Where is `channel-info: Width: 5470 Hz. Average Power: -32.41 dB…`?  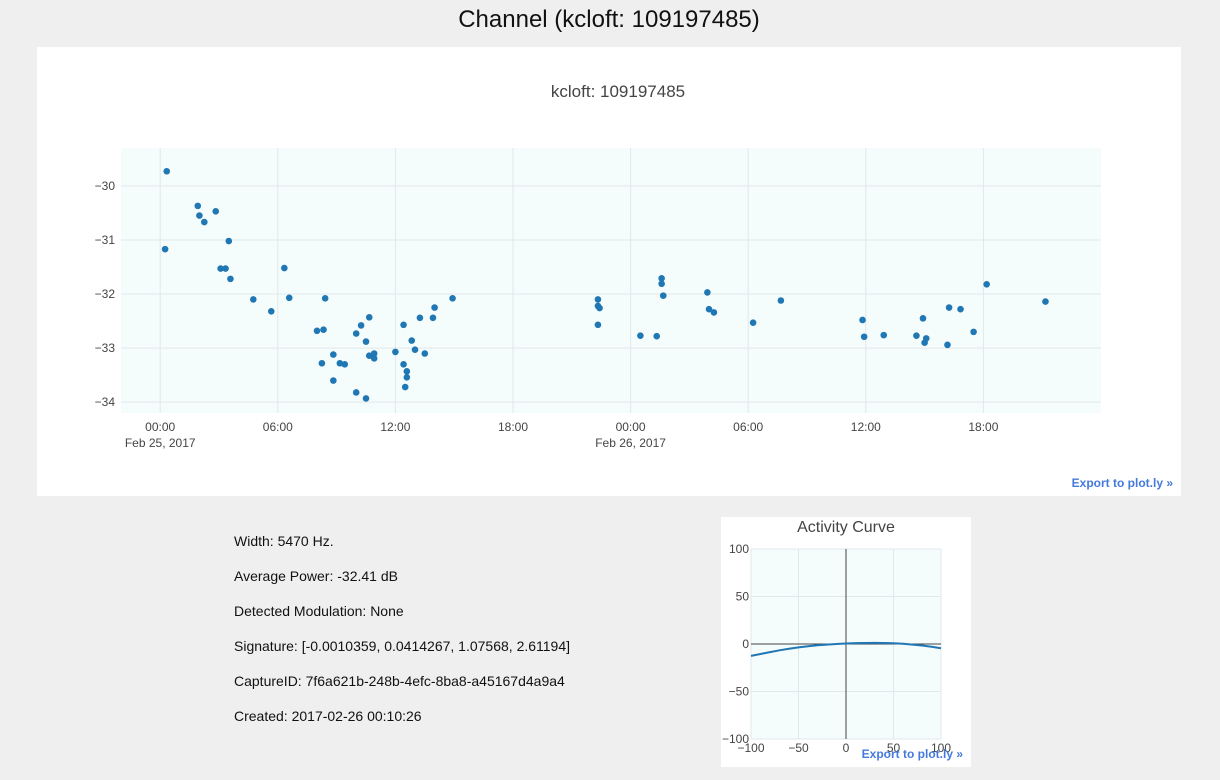 channel-info: Width: 5470 Hz. Average Power: -32.41 dB… is located at coordinates (402, 637).